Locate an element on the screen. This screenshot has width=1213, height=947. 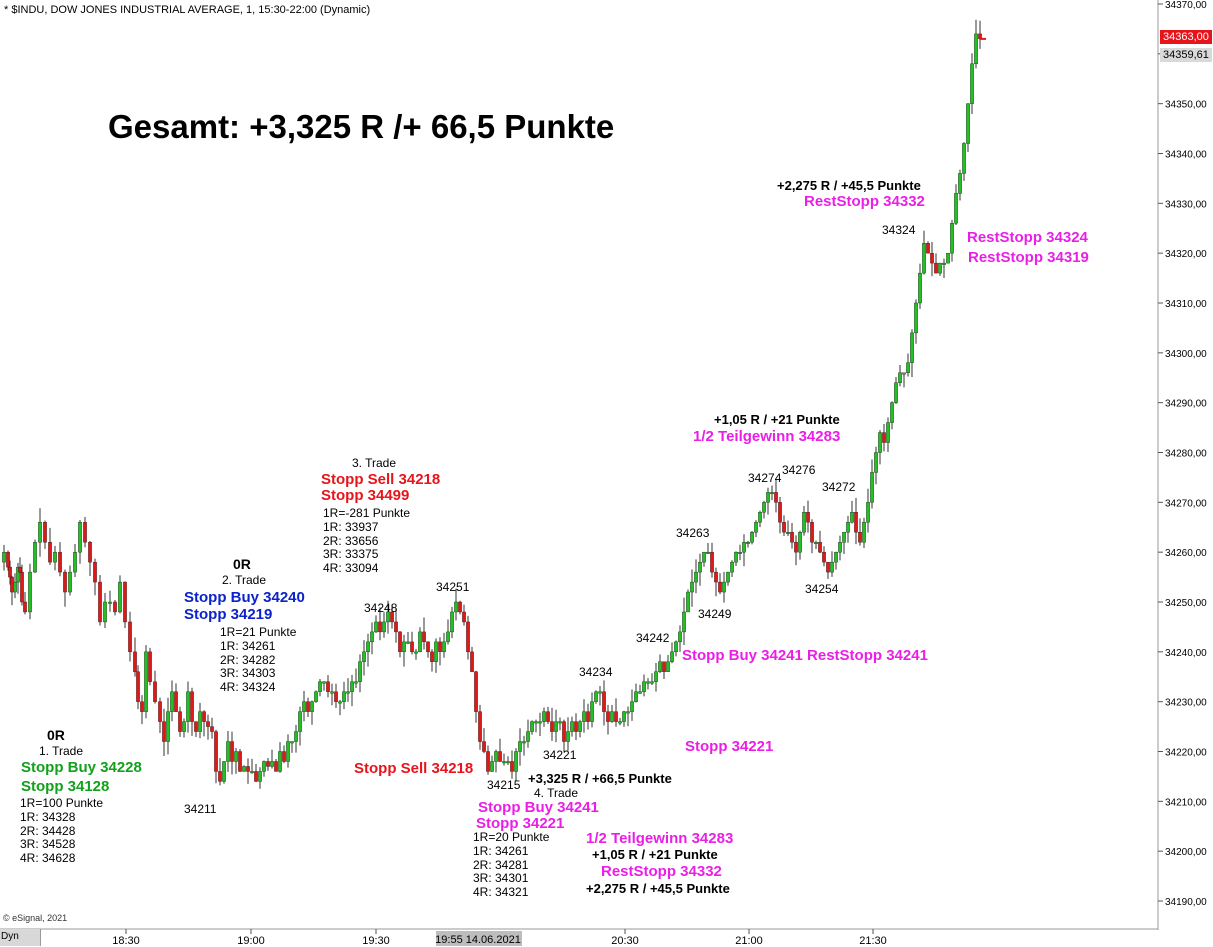
price-mark: 34272 is located at coordinates (839, 487).